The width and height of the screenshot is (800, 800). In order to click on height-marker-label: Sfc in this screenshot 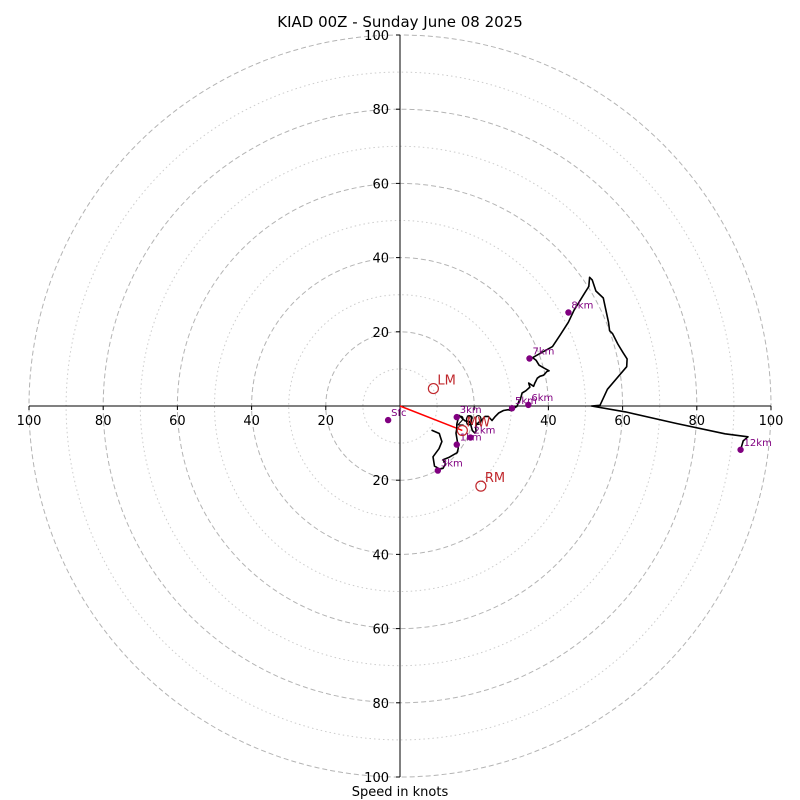, I will do `click(398, 413)`.